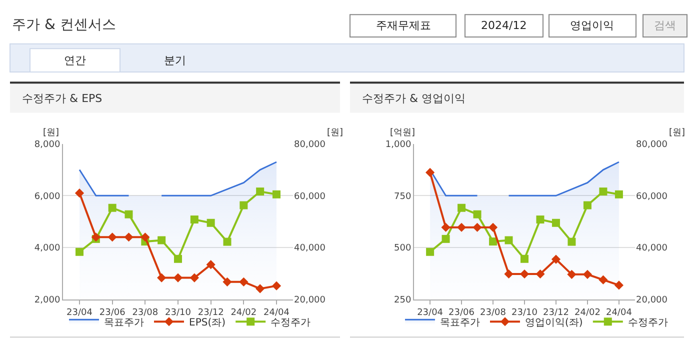 Image resolution: width=695 pixels, height=349 pixels. I want to click on text: 주가 & 컨센서스, so click(64, 25).